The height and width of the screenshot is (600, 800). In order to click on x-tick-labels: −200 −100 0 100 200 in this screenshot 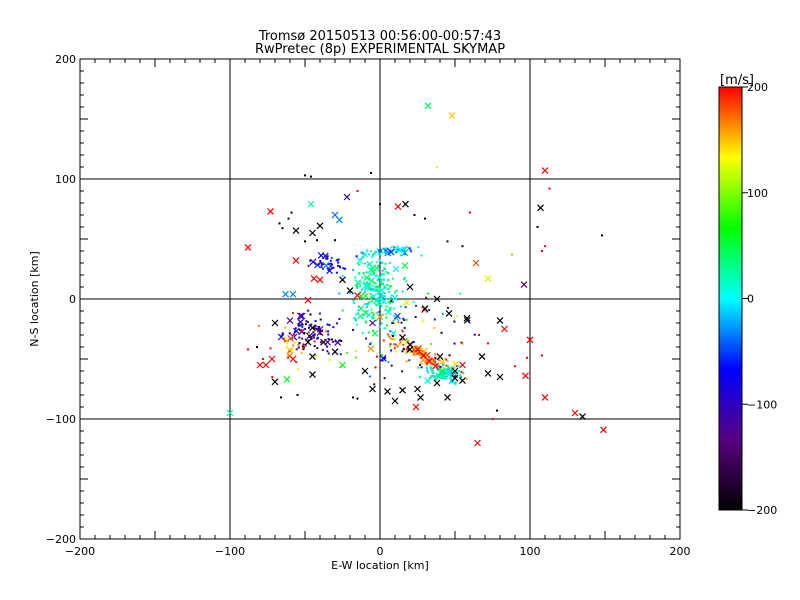, I will do `click(378, 551)`.